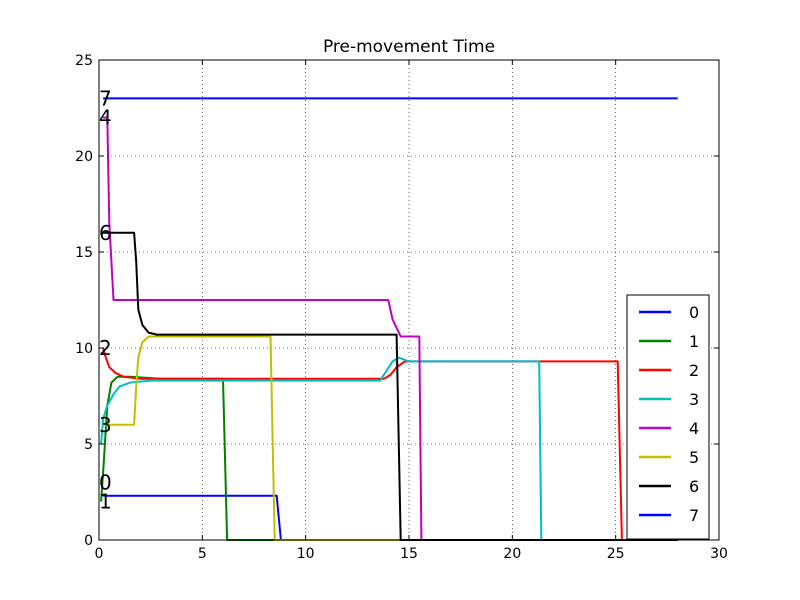  What do you see at coordinates (84, 349) in the screenshot?
I see `y-tick-label: 10` at bounding box center [84, 349].